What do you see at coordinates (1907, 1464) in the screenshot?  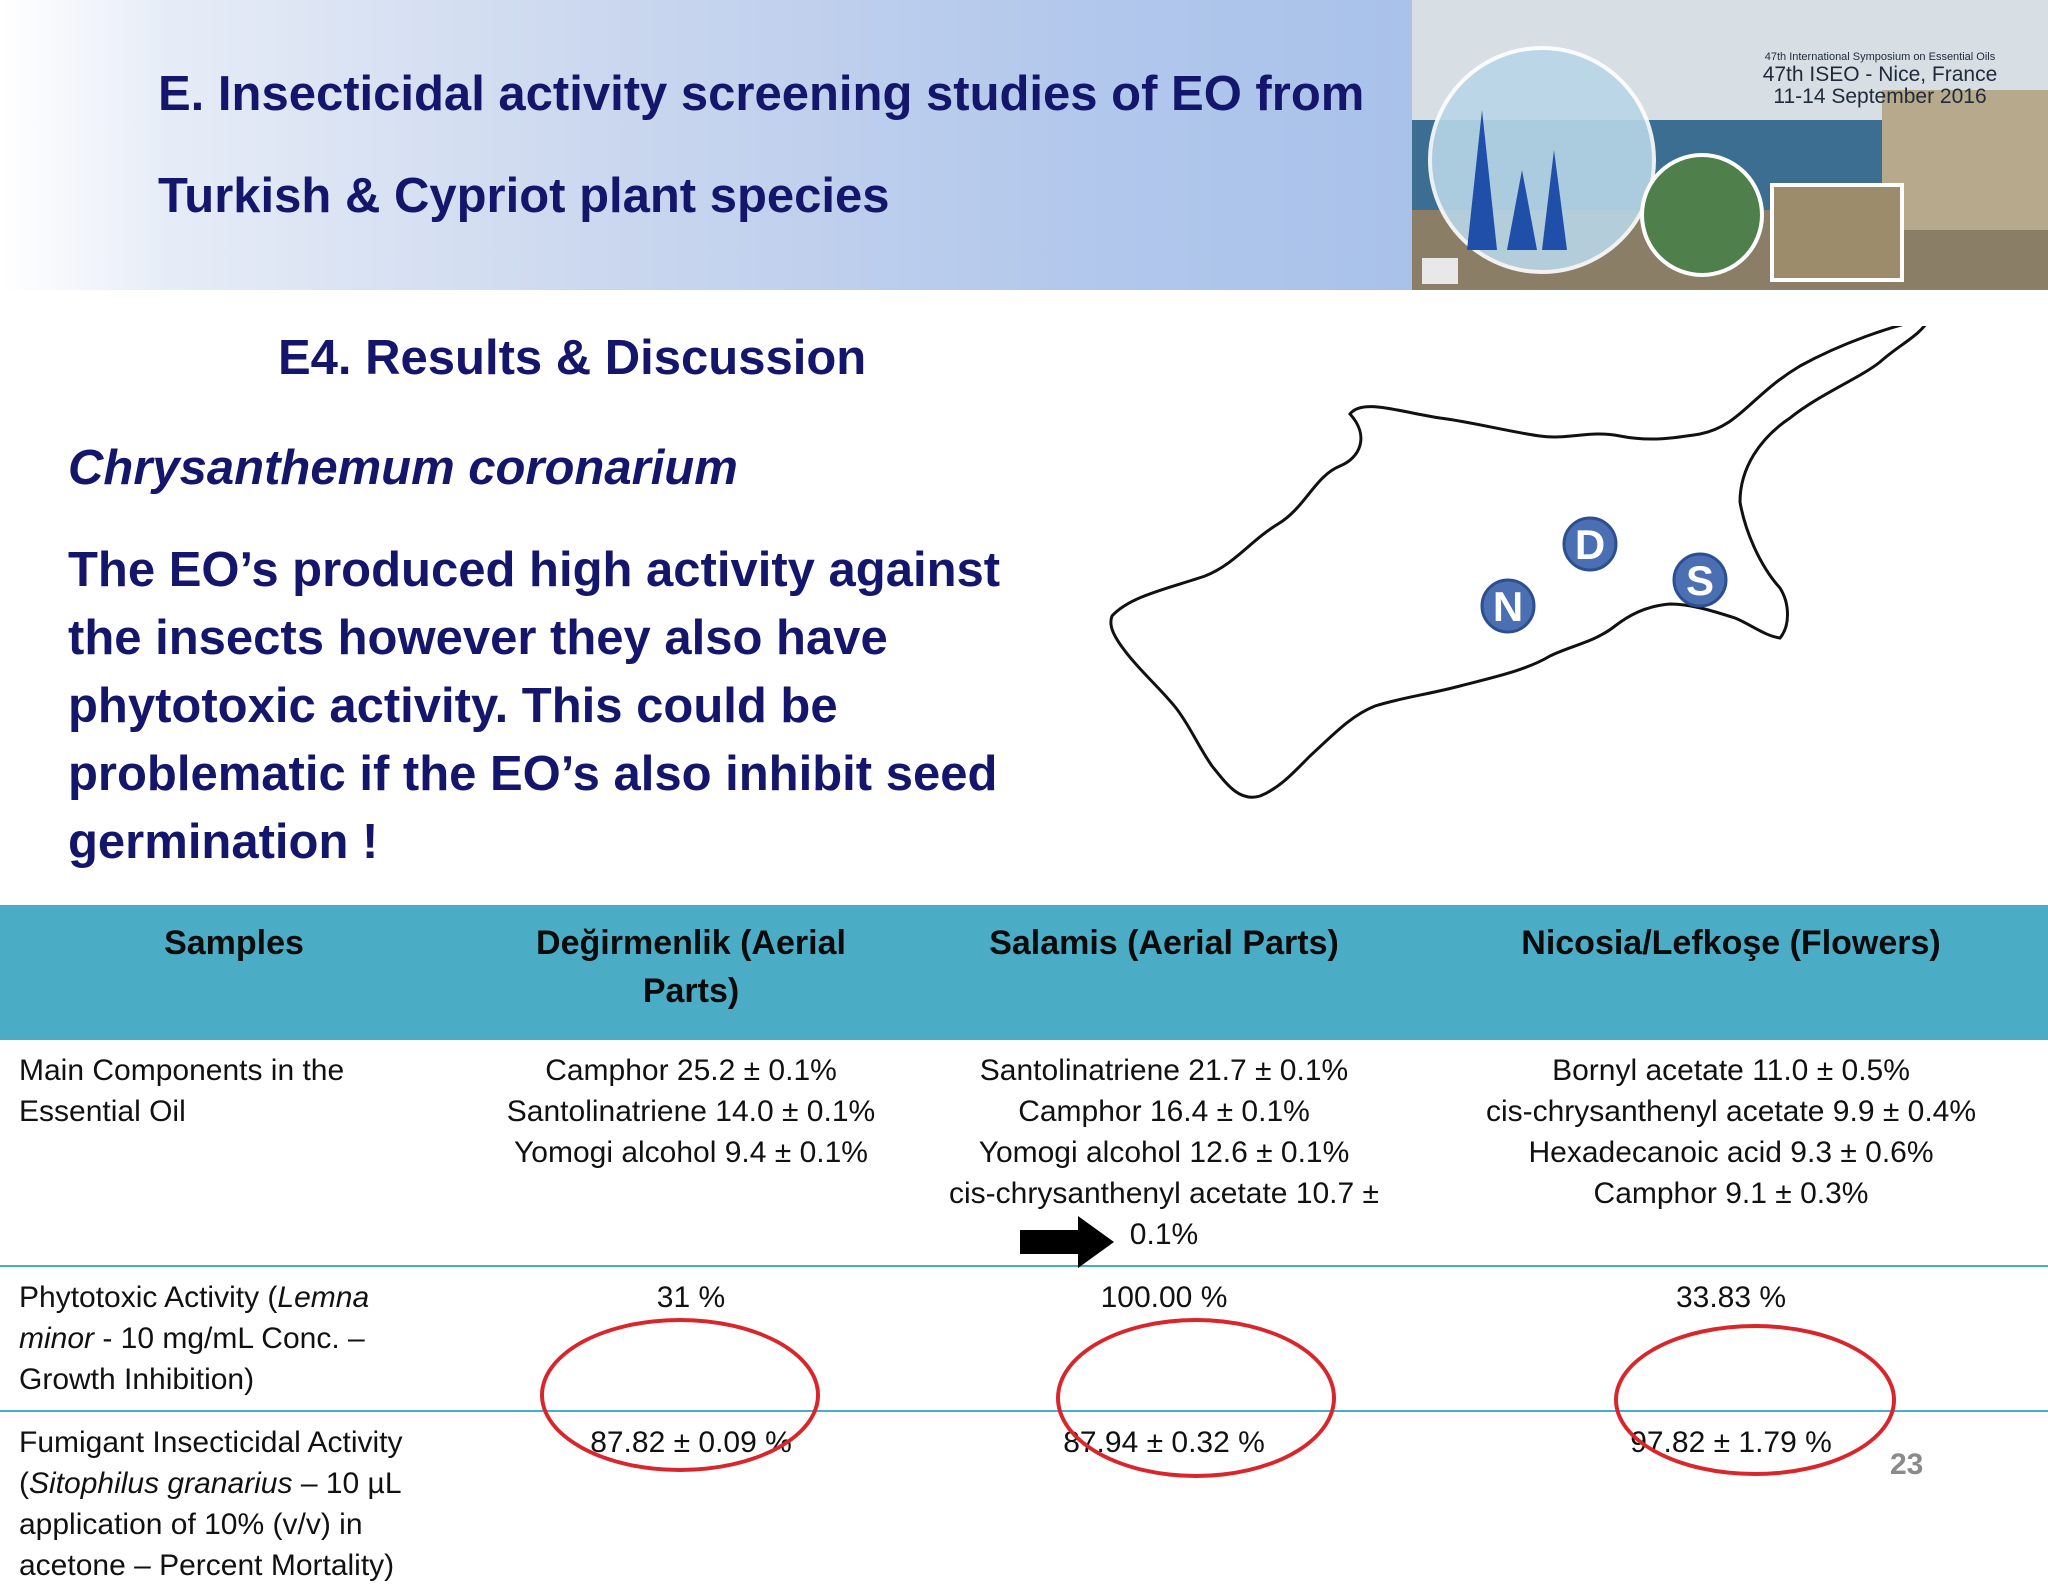 I see `page-number: 23` at bounding box center [1907, 1464].